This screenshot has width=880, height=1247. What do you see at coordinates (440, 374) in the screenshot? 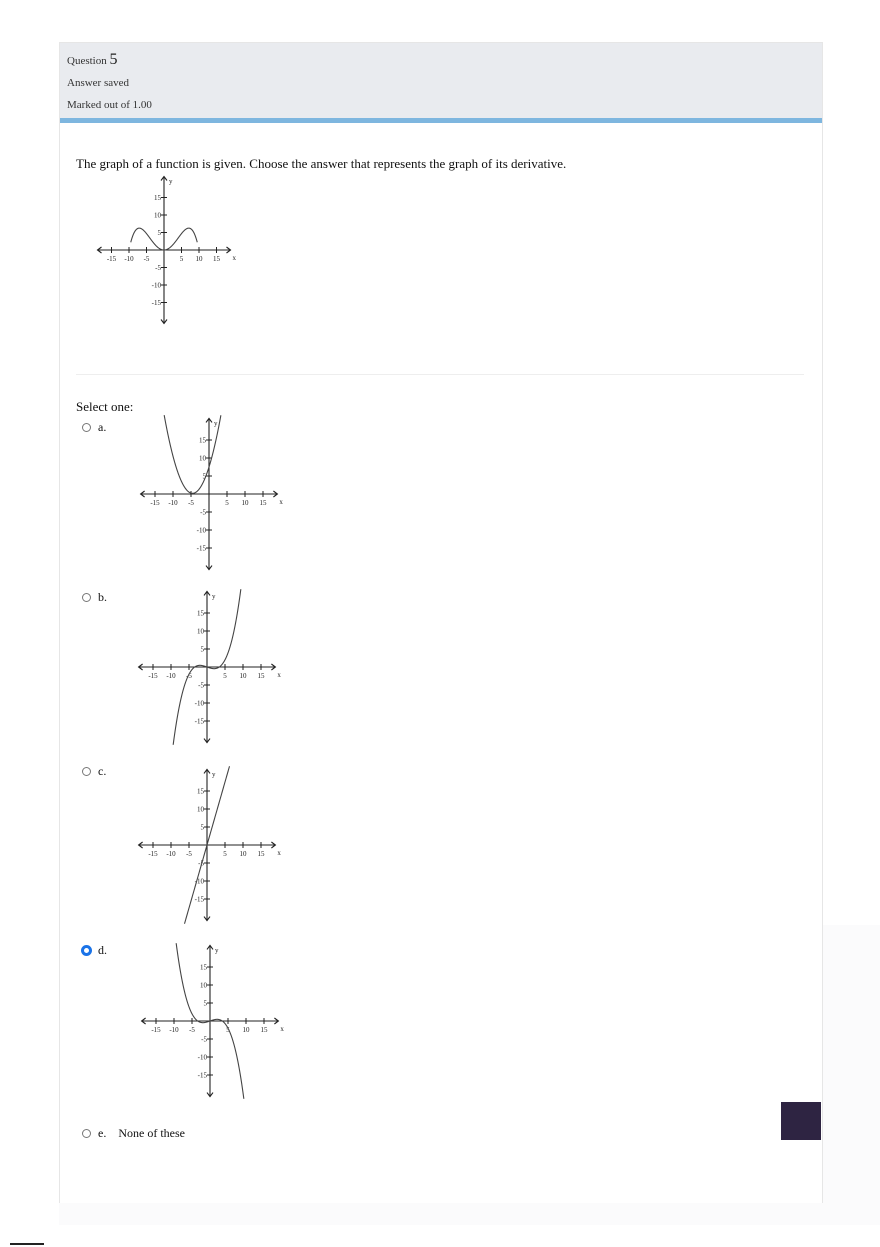
I see `divider` at bounding box center [440, 374].